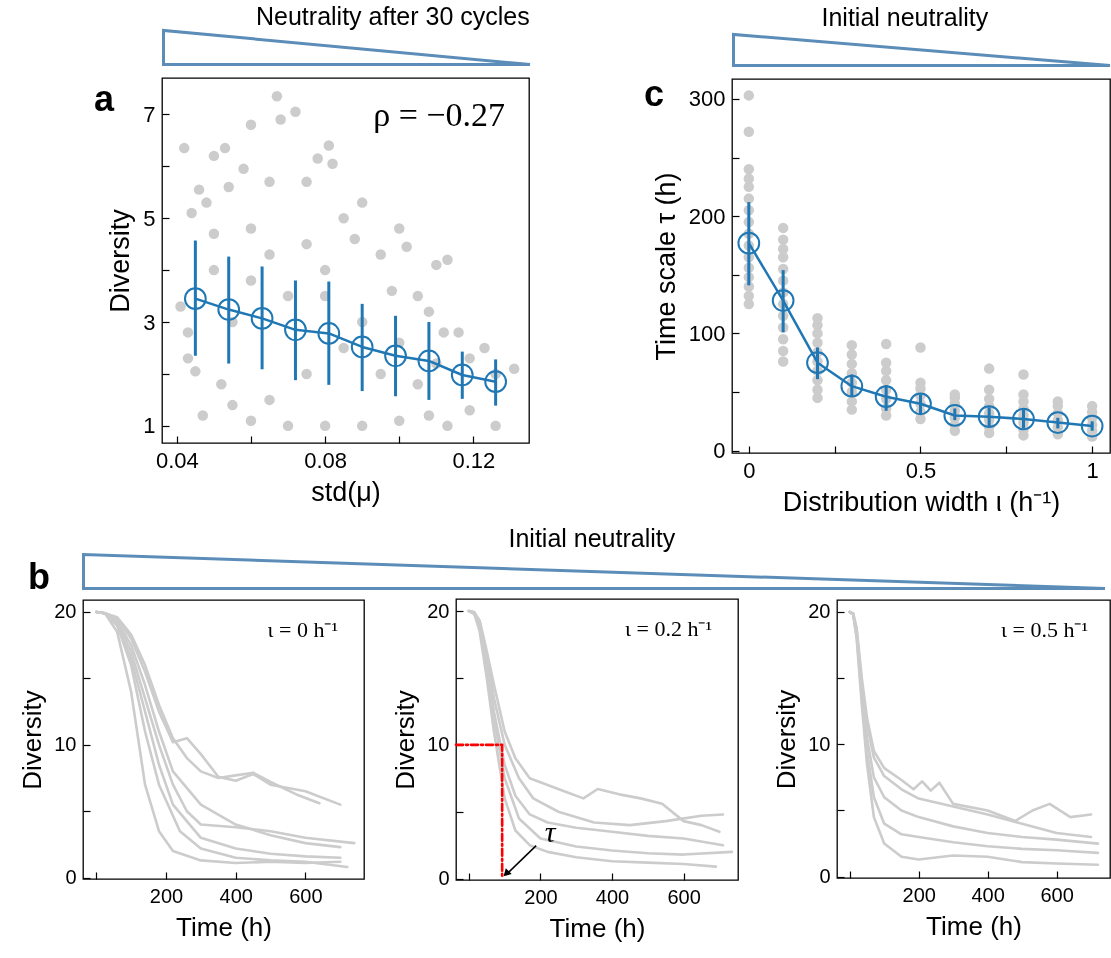 The height and width of the screenshot is (958, 1111). Describe the element at coordinates (149, 426) in the screenshot. I see `y-tick-label: 1` at that location.